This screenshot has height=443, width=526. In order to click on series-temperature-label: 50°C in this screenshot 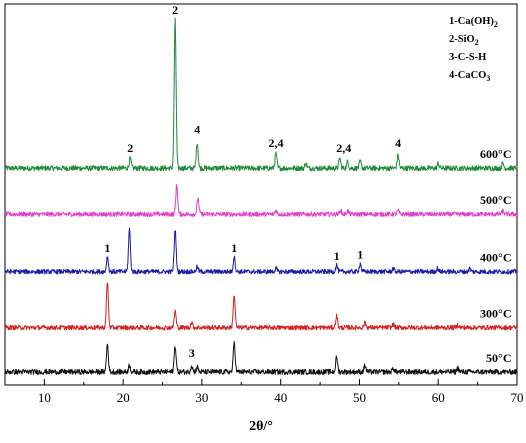, I will do `click(498, 358)`.